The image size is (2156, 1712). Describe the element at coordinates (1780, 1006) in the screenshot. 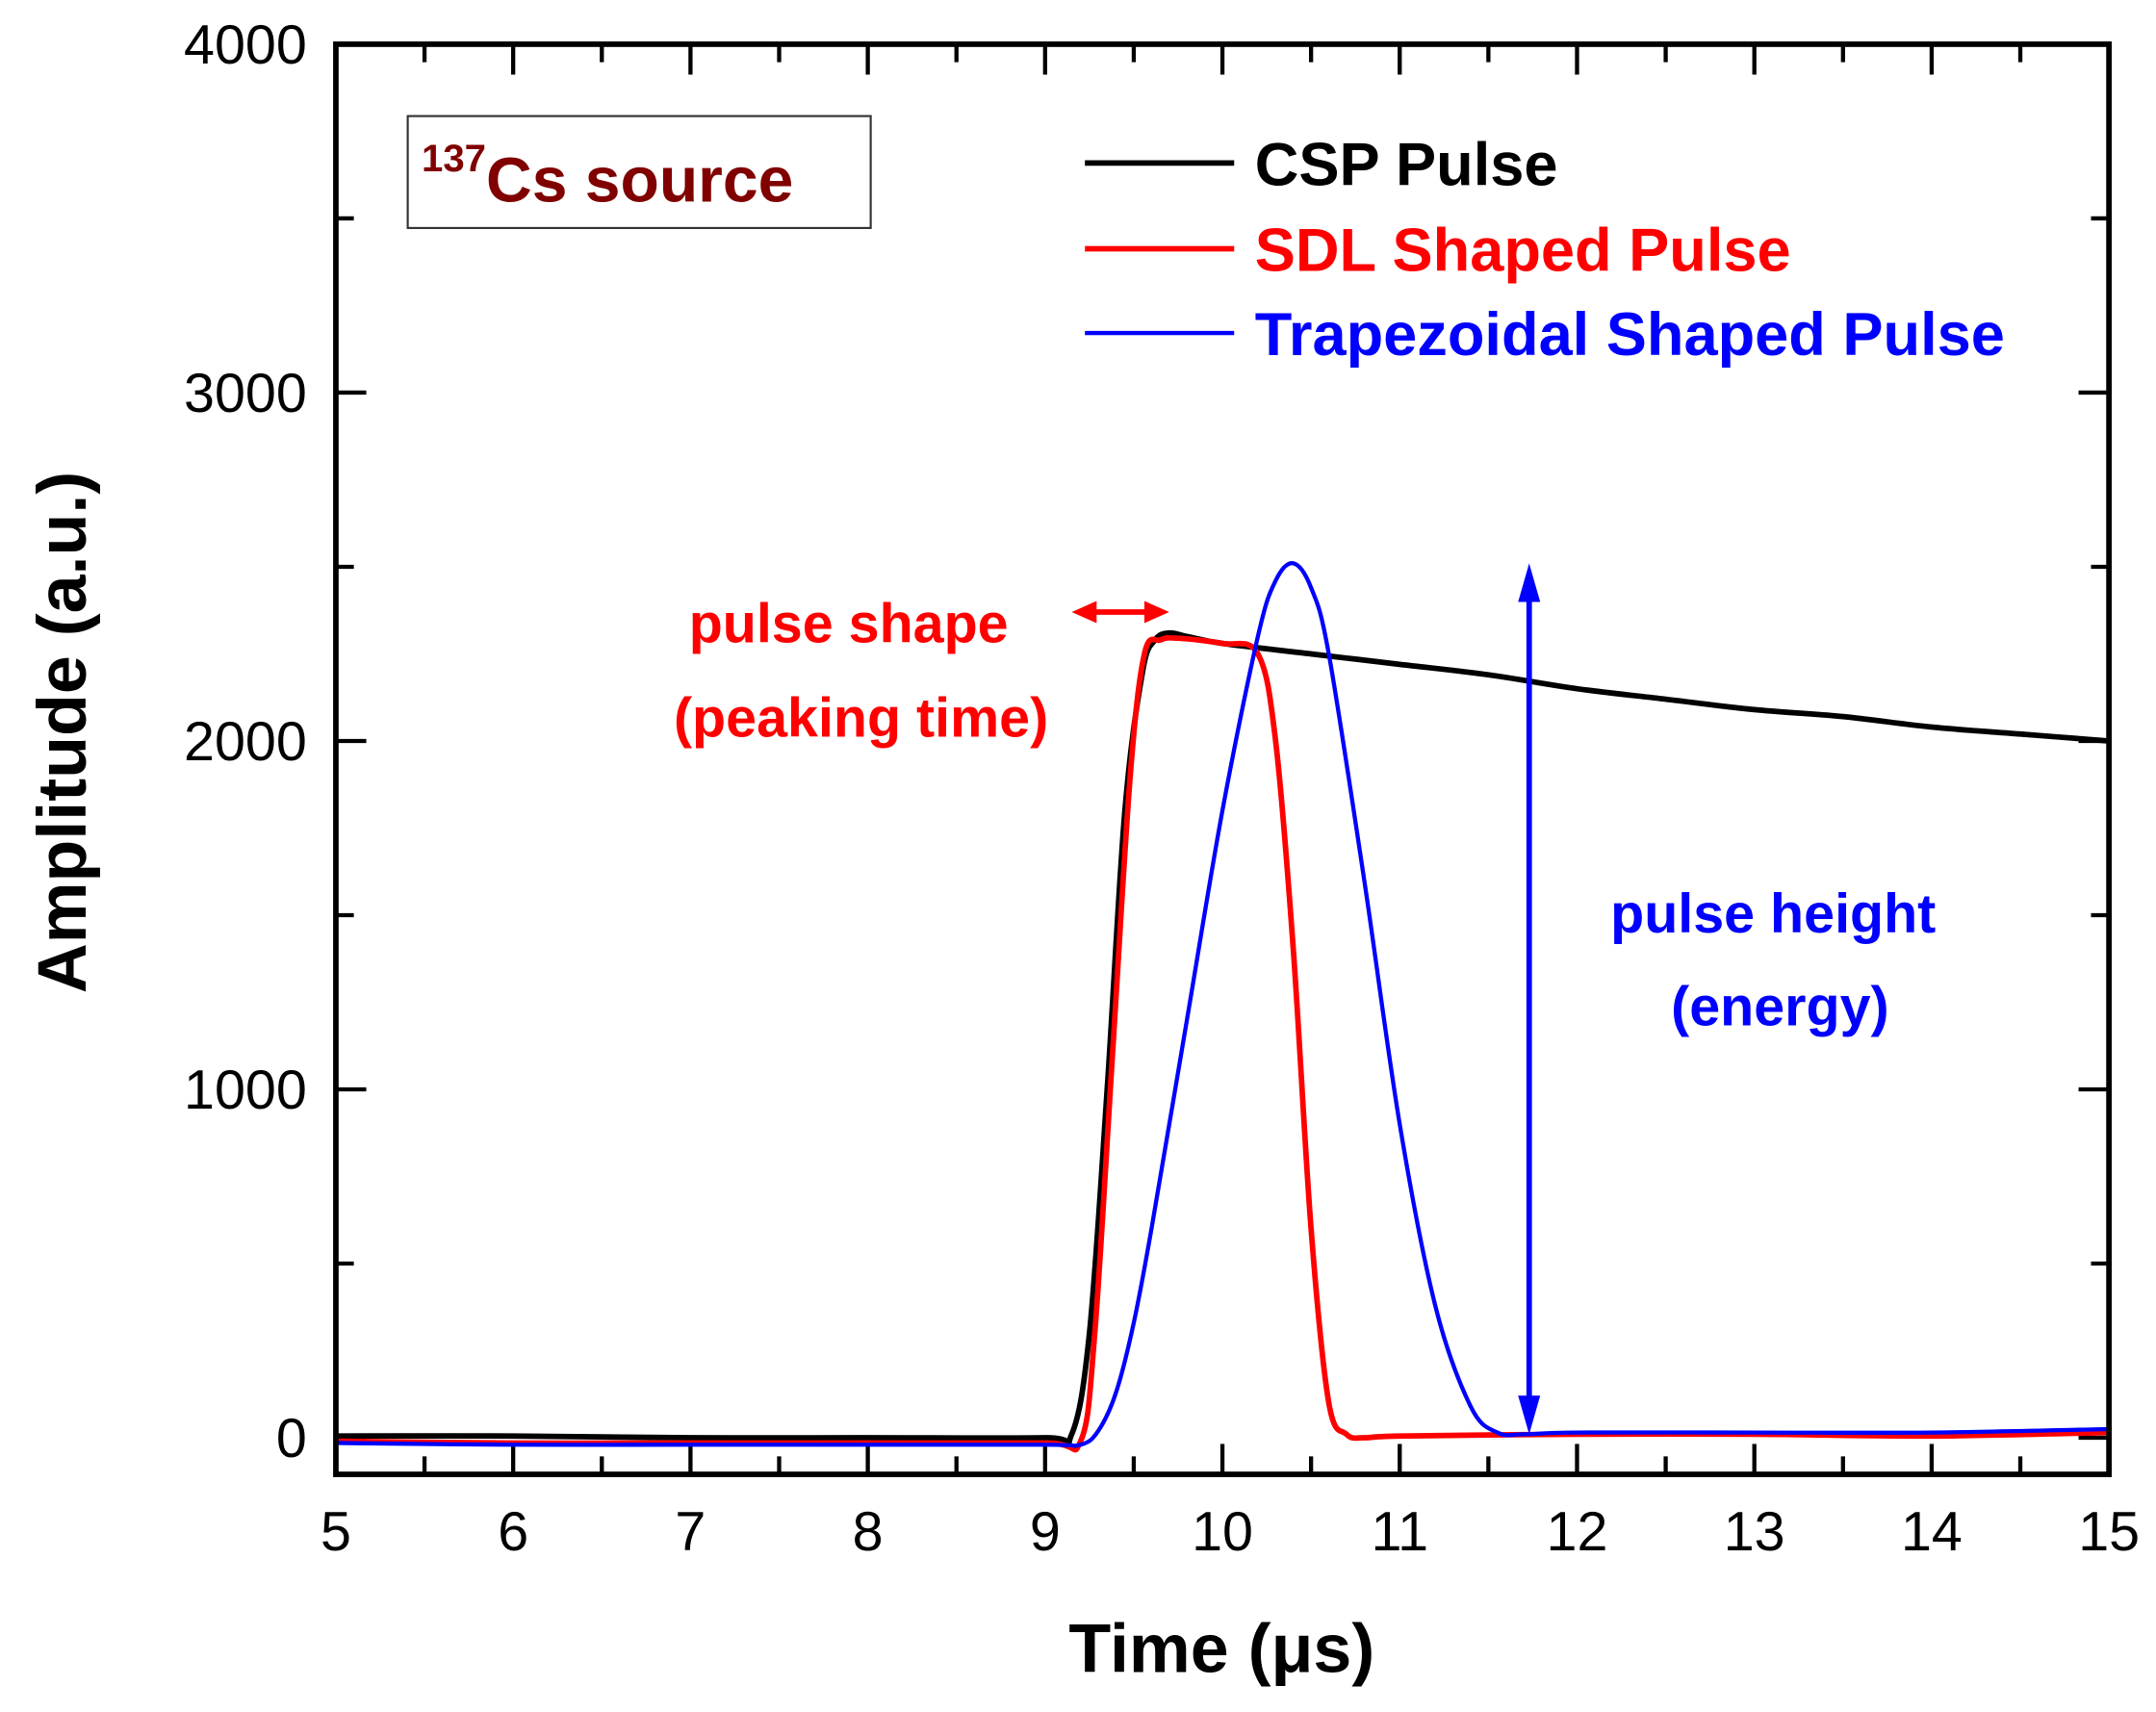

I see `annotation-energy: (energy)` at that location.